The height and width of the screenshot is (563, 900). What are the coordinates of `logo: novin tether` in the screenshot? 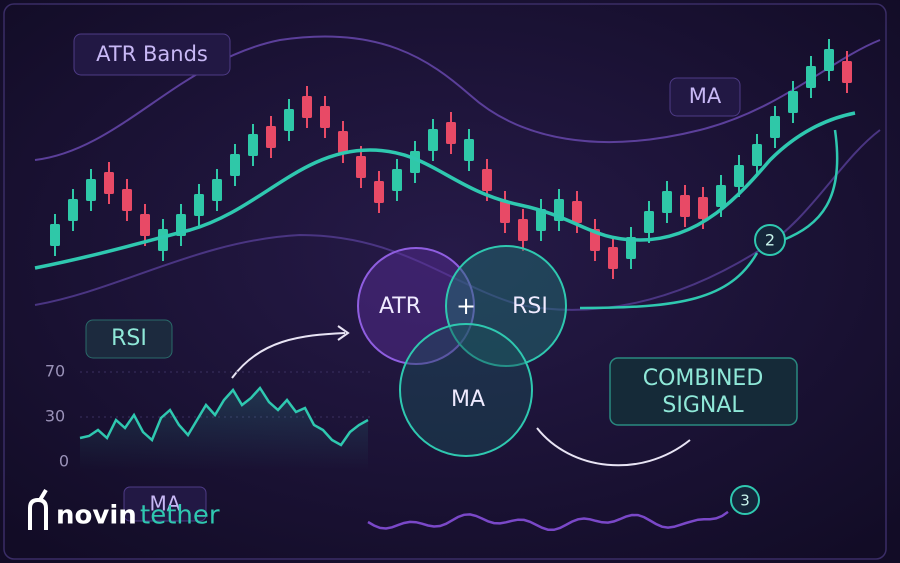 It's located at (124, 509).